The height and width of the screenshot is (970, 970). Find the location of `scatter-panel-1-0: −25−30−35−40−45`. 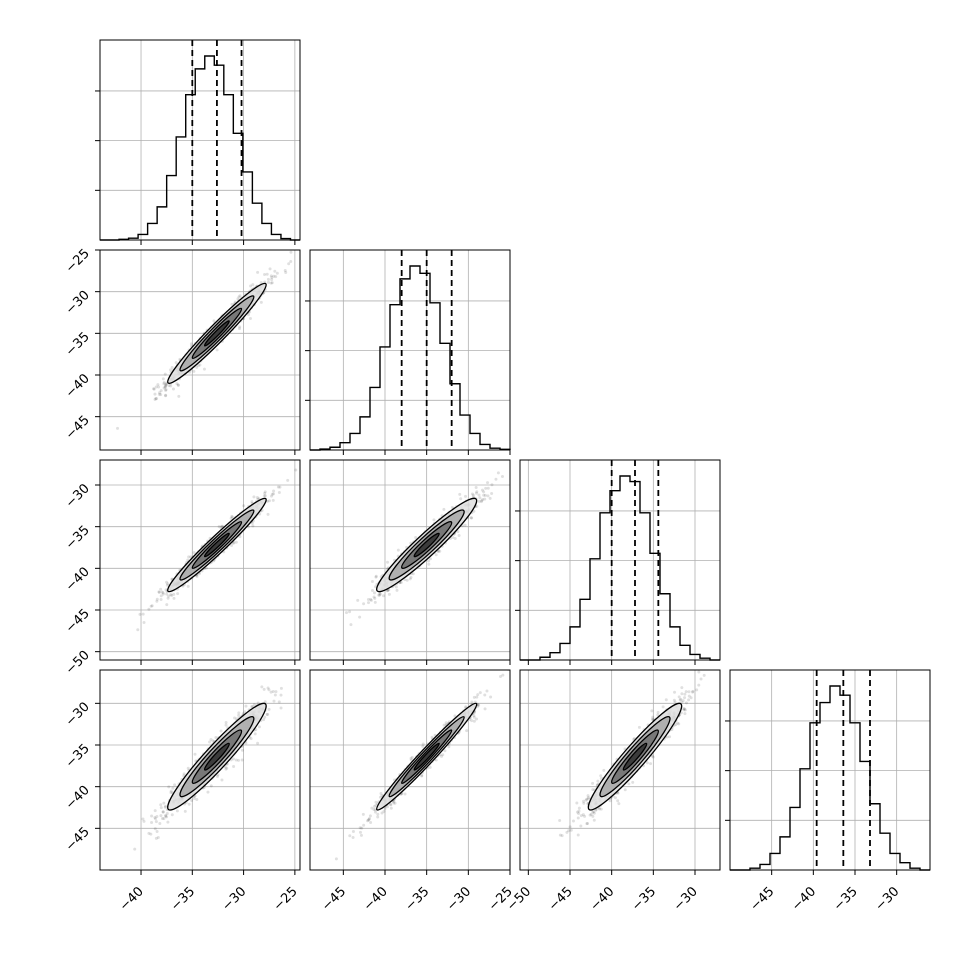

scatter-panel-1-0: −25−30−35−40−45 is located at coordinates (182, 350).